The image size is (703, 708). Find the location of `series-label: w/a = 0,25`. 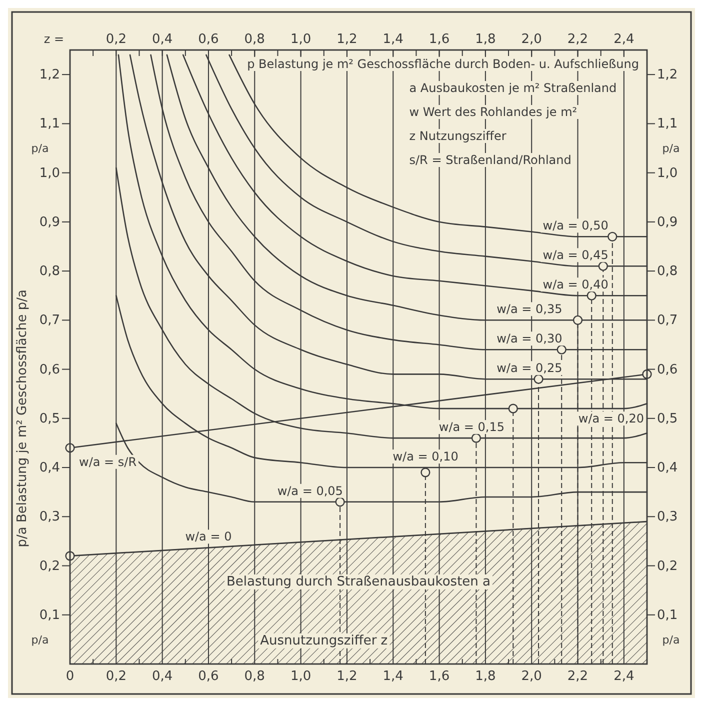

series-label: w/a = 0,25 is located at coordinates (529, 368).